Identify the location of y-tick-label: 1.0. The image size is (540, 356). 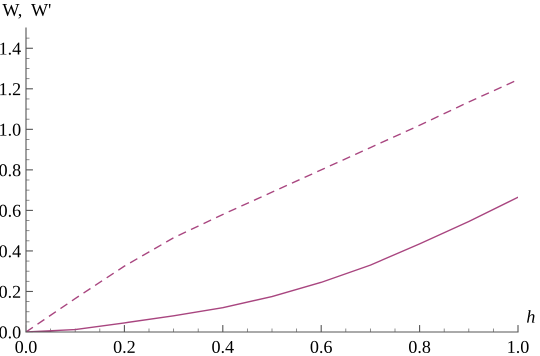
(10, 130).